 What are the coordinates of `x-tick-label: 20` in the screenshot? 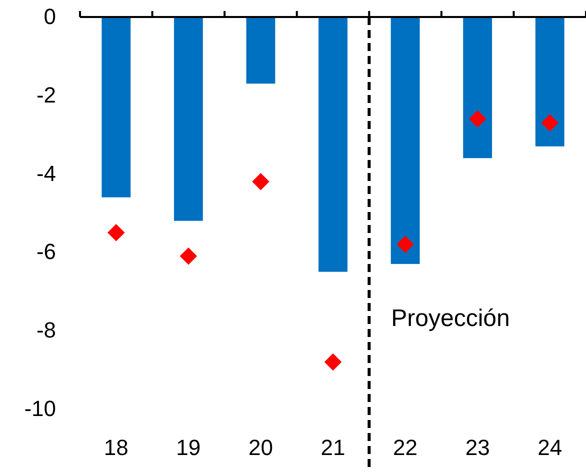 It's located at (260, 447).